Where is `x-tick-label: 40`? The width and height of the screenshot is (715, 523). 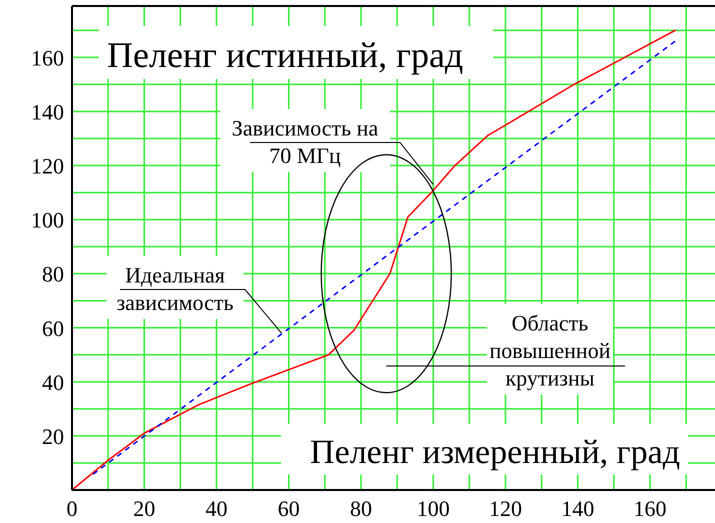 x-tick-label: 40 is located at coordinates (216, 508).